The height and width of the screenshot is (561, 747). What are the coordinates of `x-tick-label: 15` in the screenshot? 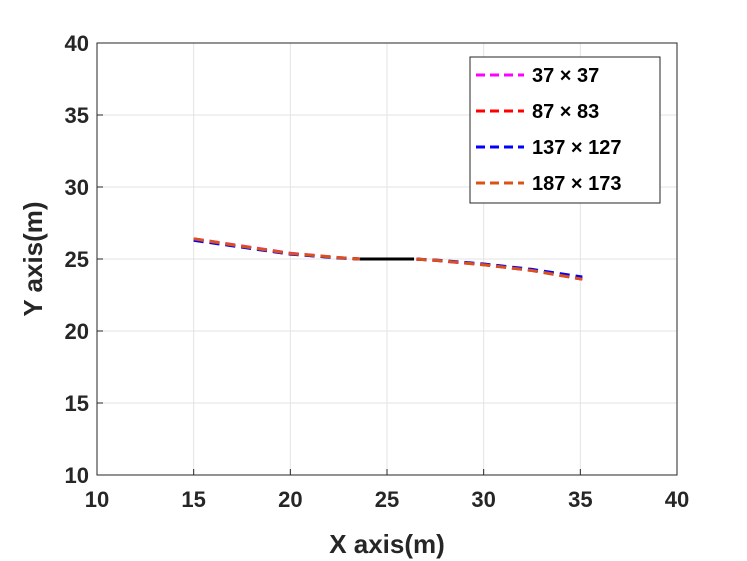 It's located at (193, 499).